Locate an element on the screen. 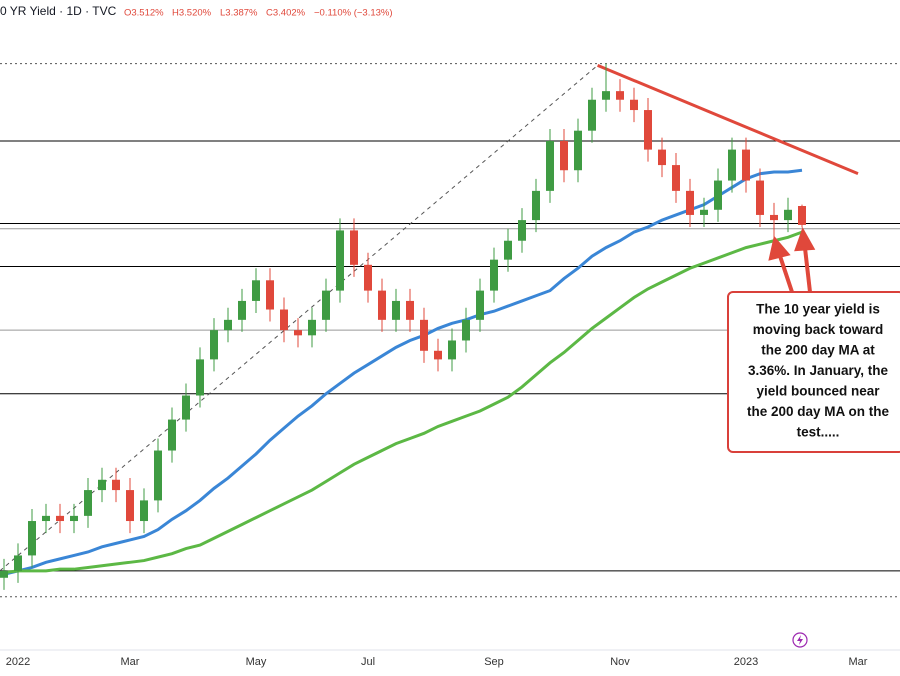 The height and width of the screenshot is (676, 900). ohlc-high: H3.520% is located at coordinates (192, 13).